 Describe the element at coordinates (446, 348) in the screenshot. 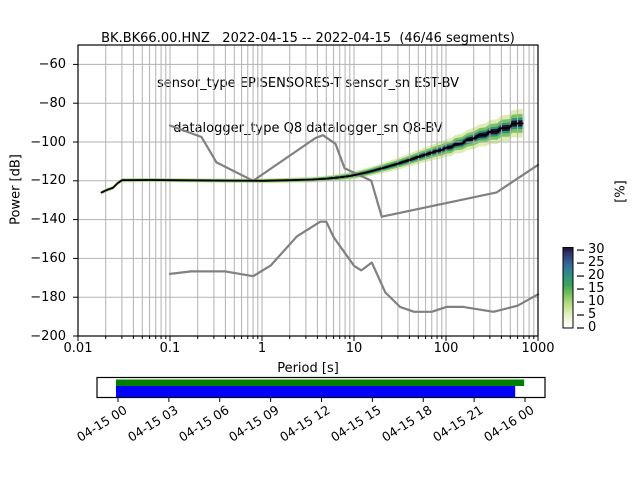

I see `x-tick-label: 100` at that location.